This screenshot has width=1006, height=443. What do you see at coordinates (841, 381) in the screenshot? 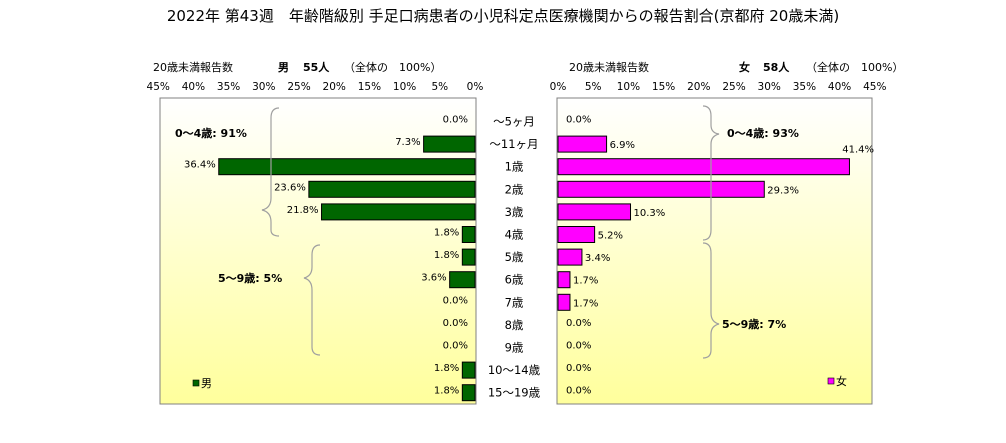
I see `female-legend-label: 女` at bounding box center [841, 381].